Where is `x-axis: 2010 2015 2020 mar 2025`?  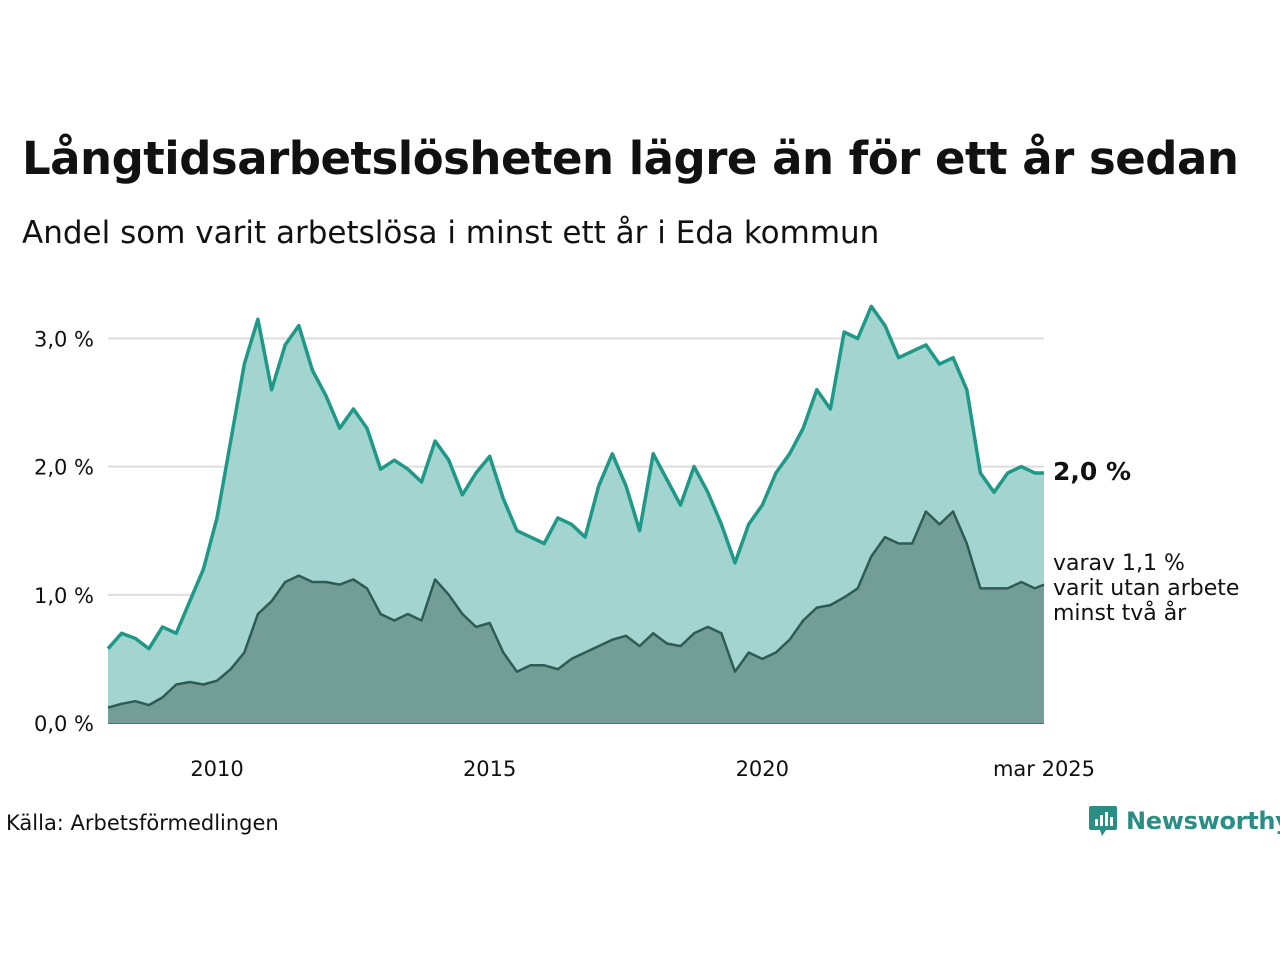
x-axis: 2010 2015 2020 mar 2025 is located at coordinates (642, 769).